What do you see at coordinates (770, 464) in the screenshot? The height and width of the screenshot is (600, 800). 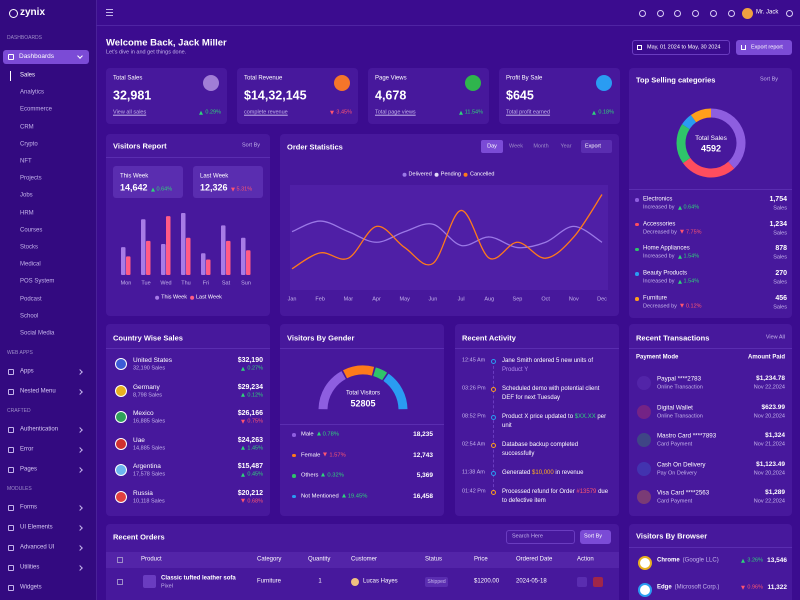 I see `payment-amount: $1,123.49` at bounding box center [770, 464].